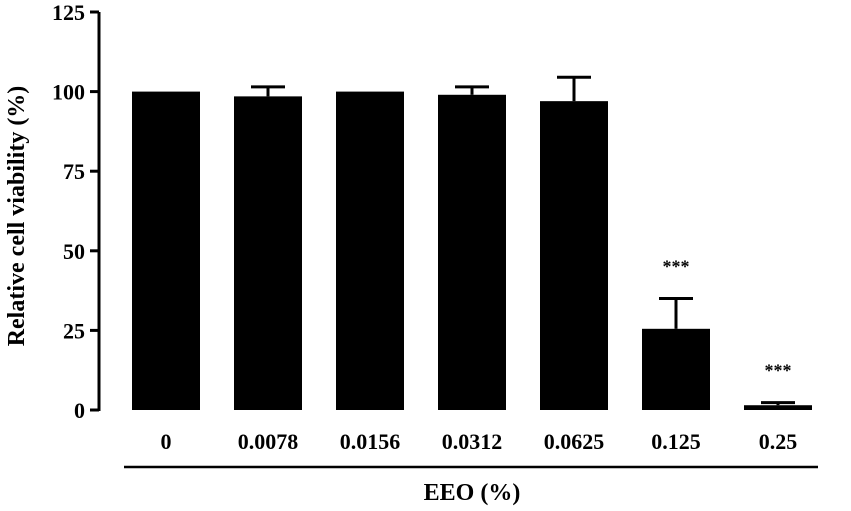 The width and height of the screenshot is (851, 511). What do you see at coordinates (472, 493) in the screenshot?
I see `x-axis-title: EEO (%)` at bounding box center [472, 493].